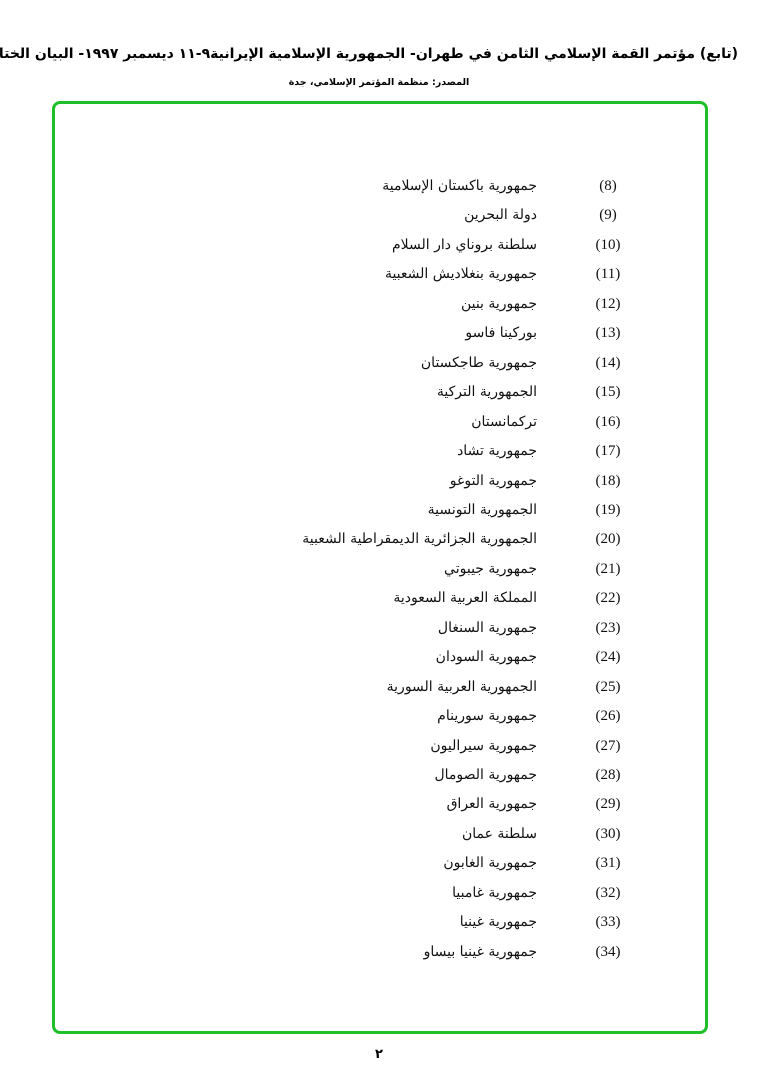  I want to click on list-item: (10) سلطنة بروناي دار السلام, so click(379, 249).